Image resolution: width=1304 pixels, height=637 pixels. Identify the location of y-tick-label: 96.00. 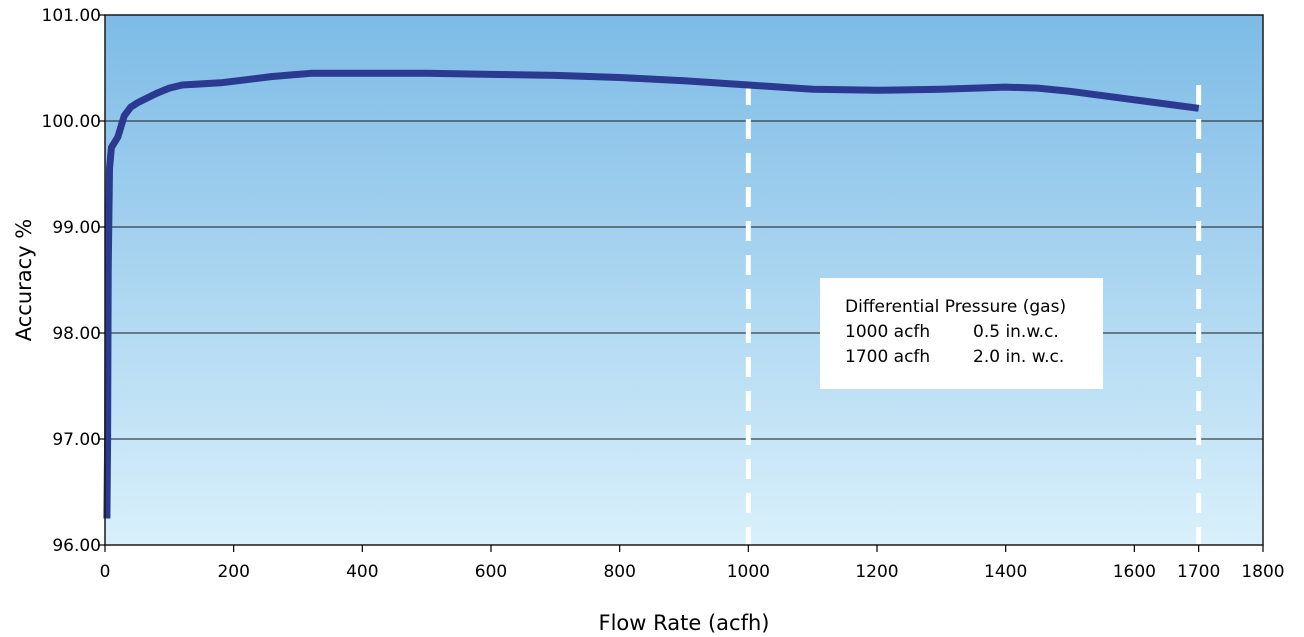
(76, 546).